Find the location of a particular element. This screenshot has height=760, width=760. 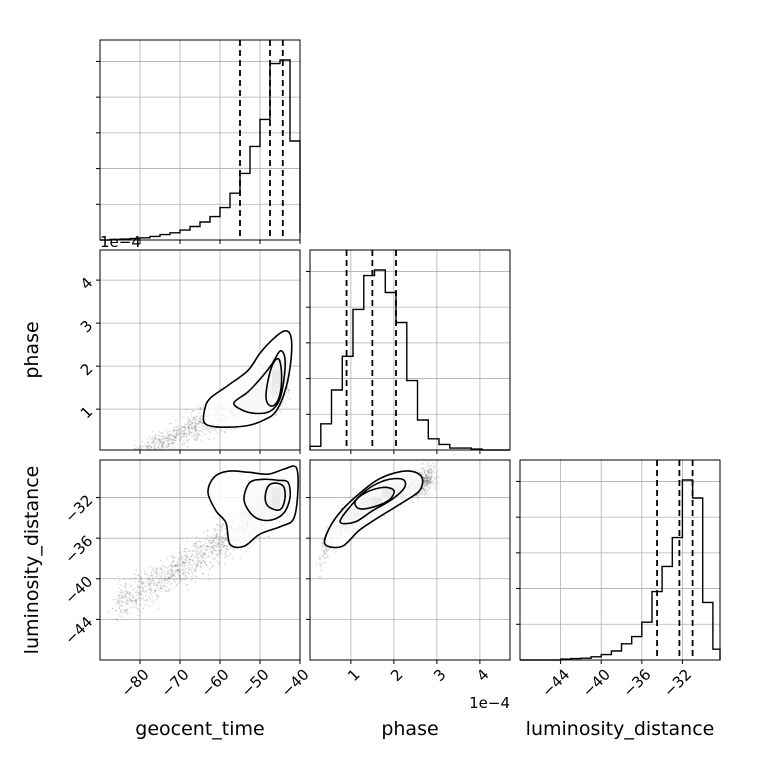

histogram-luminosity_distance is located at coordinates (620, 570).